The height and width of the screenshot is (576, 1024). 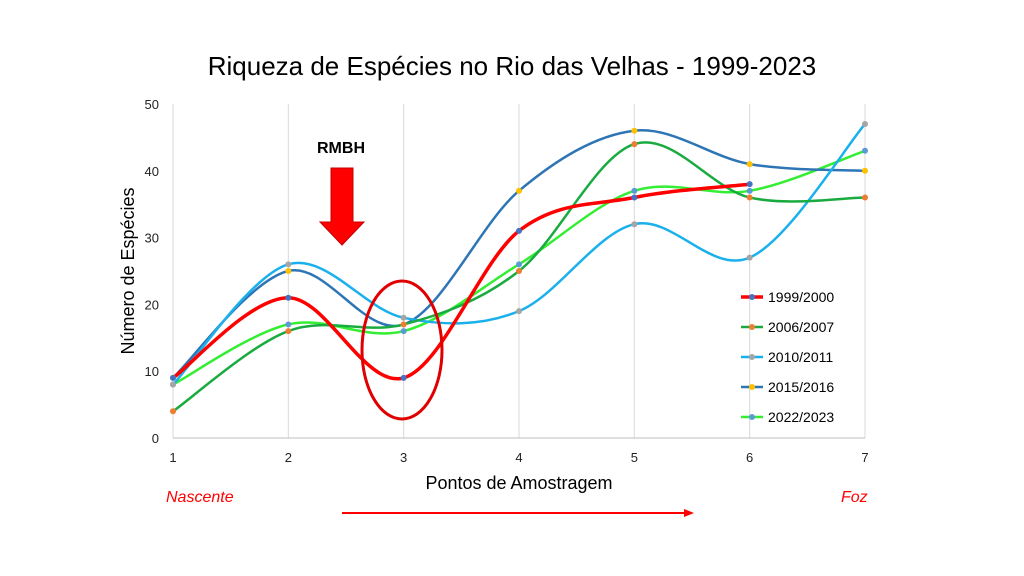 What do you see at coordinates (152, 304) in the screenshot?
I see `y-tick-label: 20` at bounding box center [152, 304].